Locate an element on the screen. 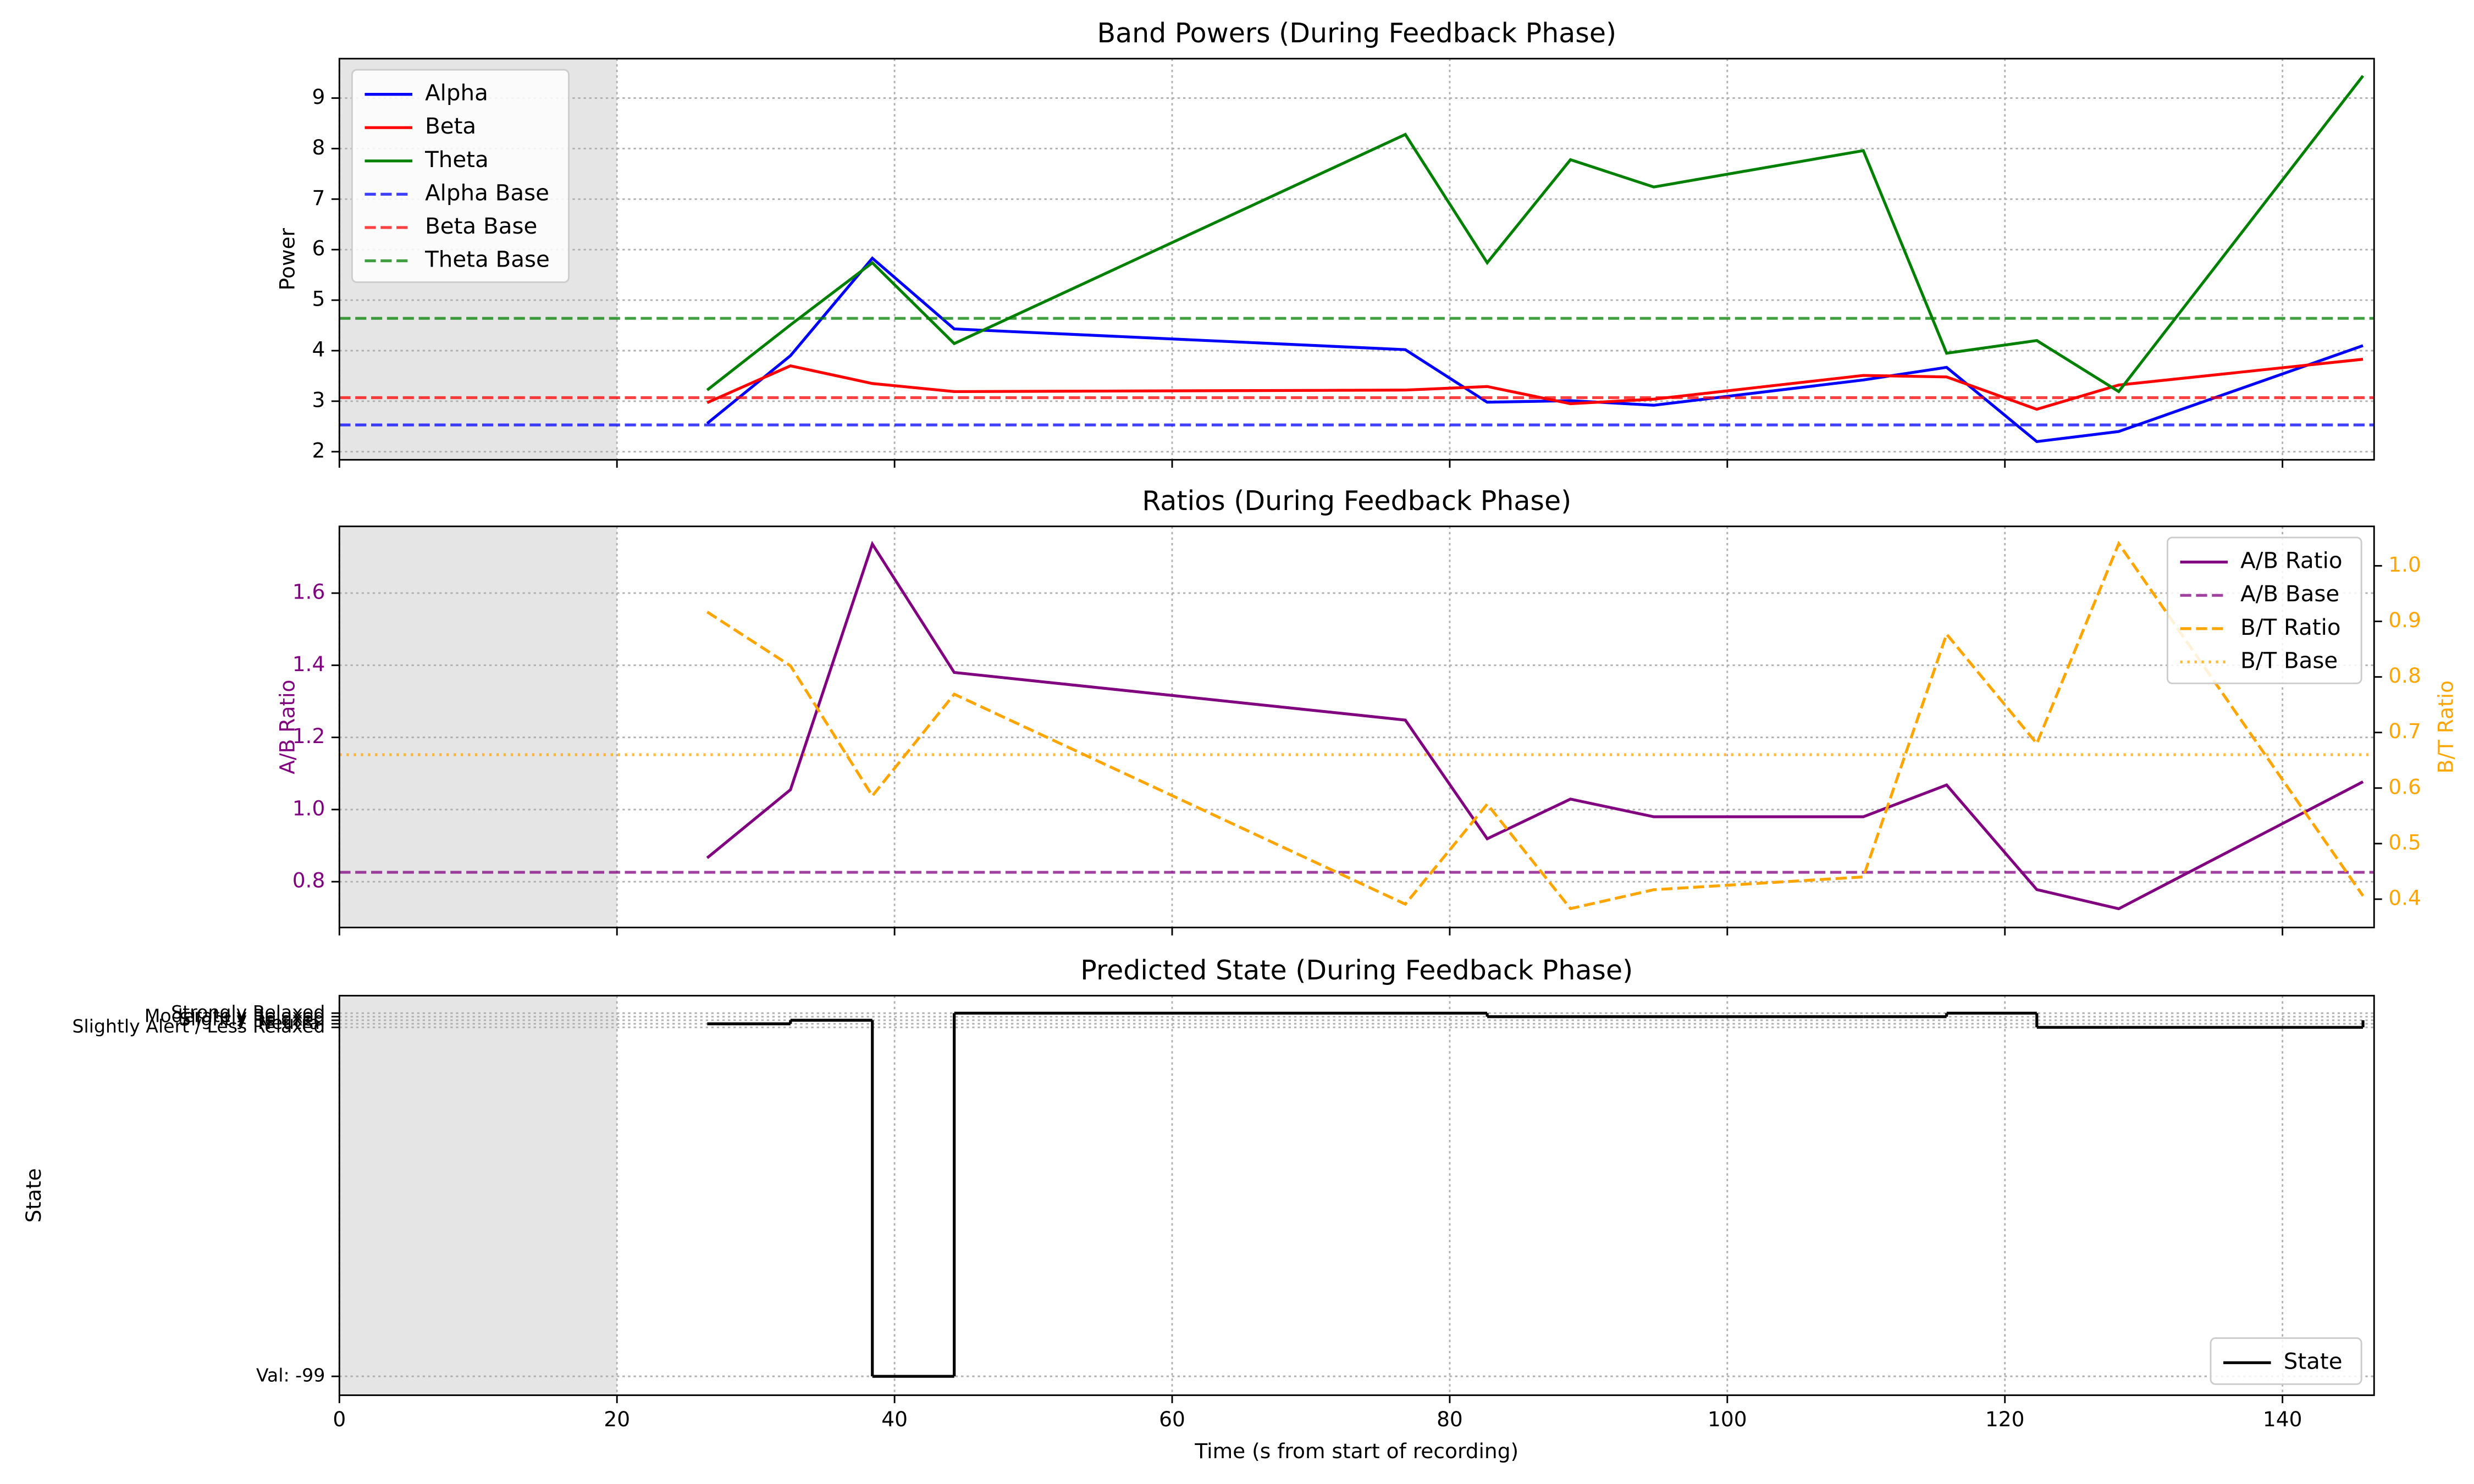 The image size is (2474, 1484). panel-title: Ratios (During Feedback Phase) is located at coordinates (1356, 501).